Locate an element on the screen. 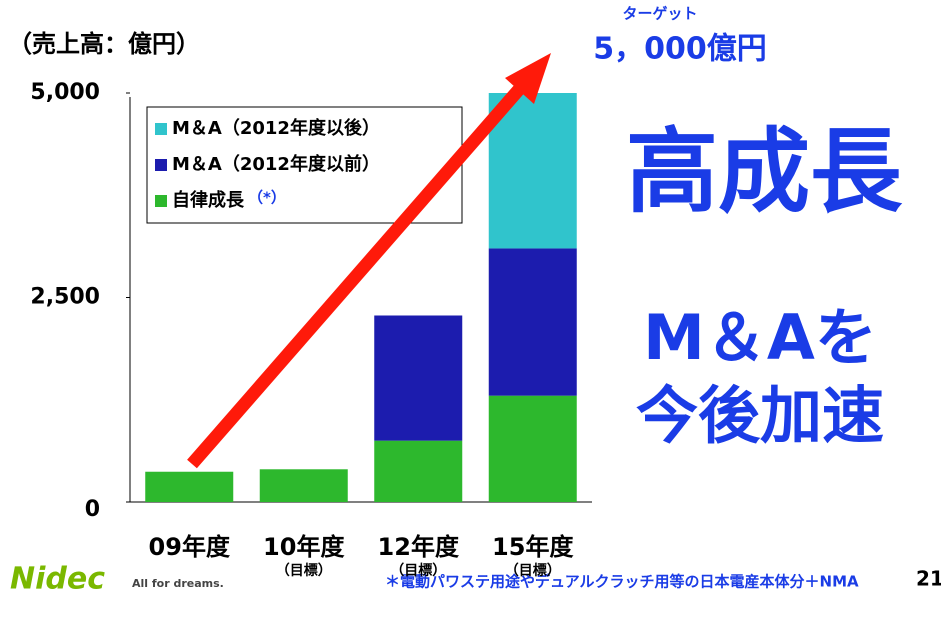 This screenshot has height=618, width=941. legend-box is located at coordinates (304, 165).